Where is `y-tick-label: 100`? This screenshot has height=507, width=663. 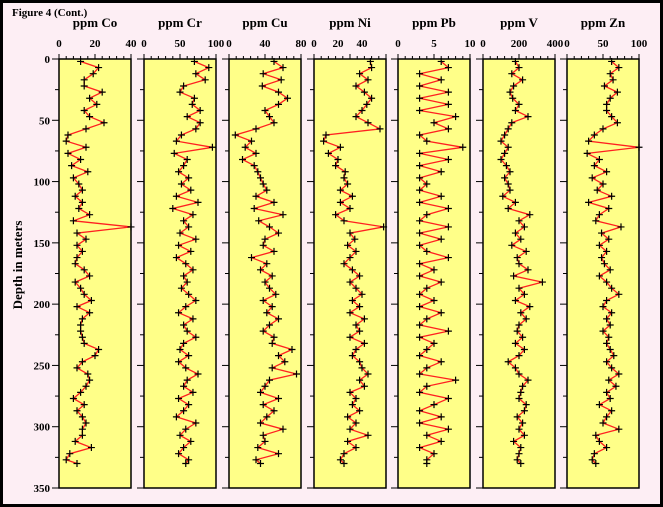 y-tick-label: 100 is located at coordinates (42, 183).